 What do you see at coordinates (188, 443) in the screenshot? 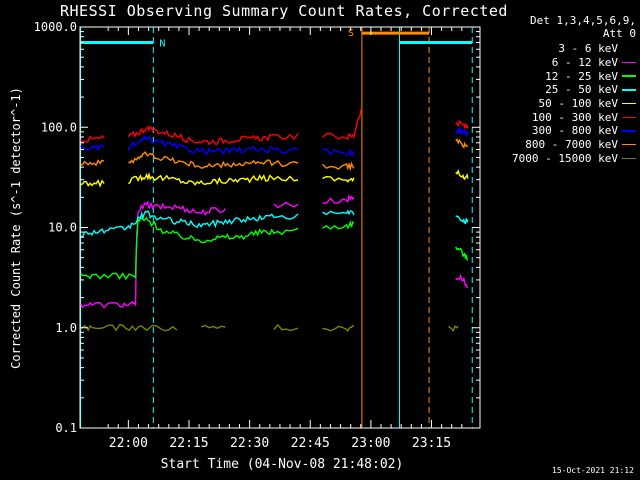
I see `x-tick-label: 22:15` at bounding box center [188, 443].